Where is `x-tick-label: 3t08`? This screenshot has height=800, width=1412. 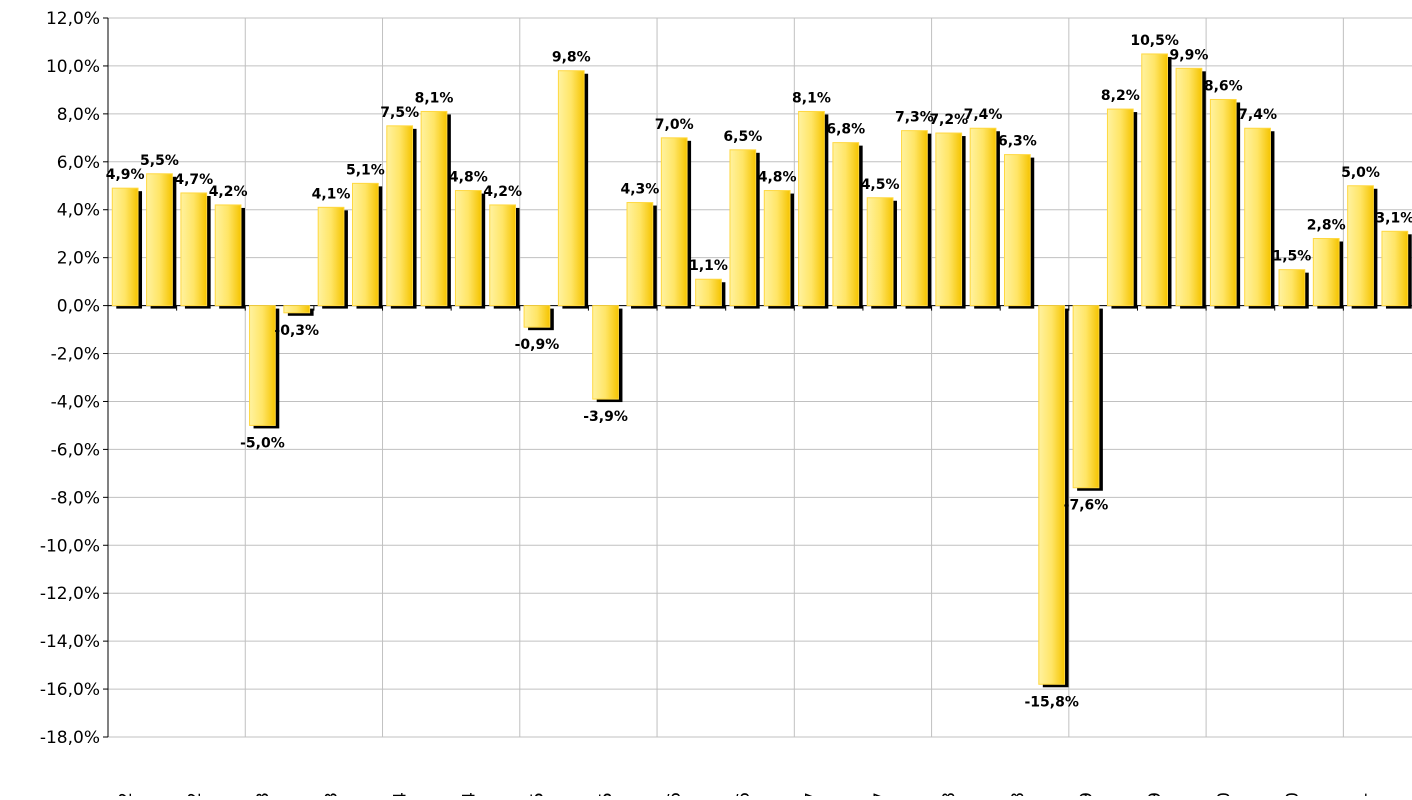
x-tick-label: 3t08 is located at coordinates (1018, 794).